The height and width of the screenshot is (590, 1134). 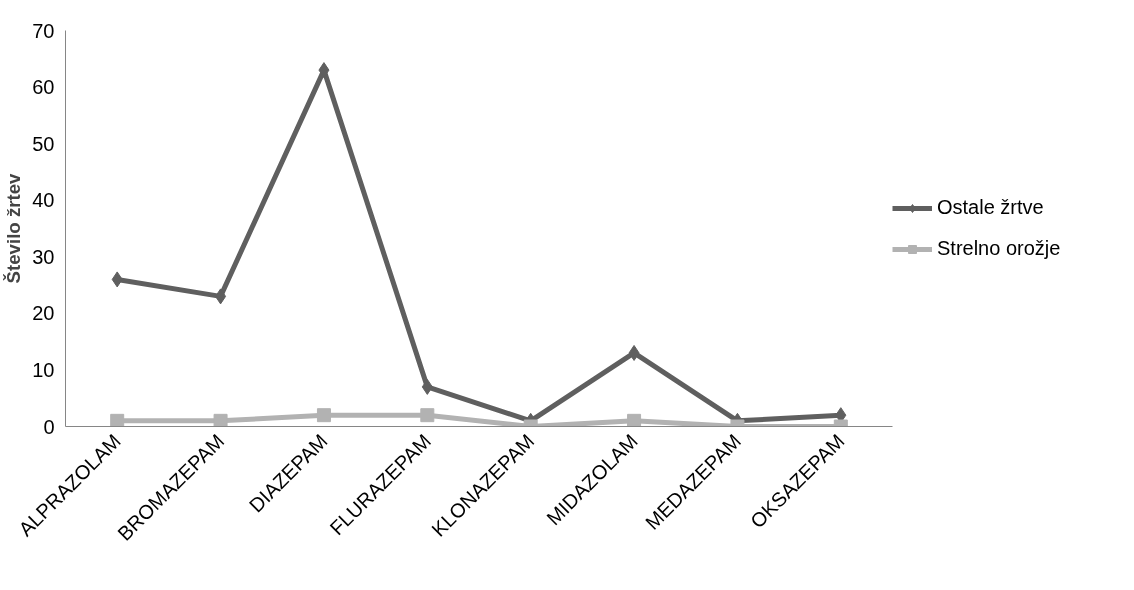 What do you see at coordinates (999, 248) in the screenshot?
I see `legend-label: Strelno orožje` at bounding box center [999, 248].